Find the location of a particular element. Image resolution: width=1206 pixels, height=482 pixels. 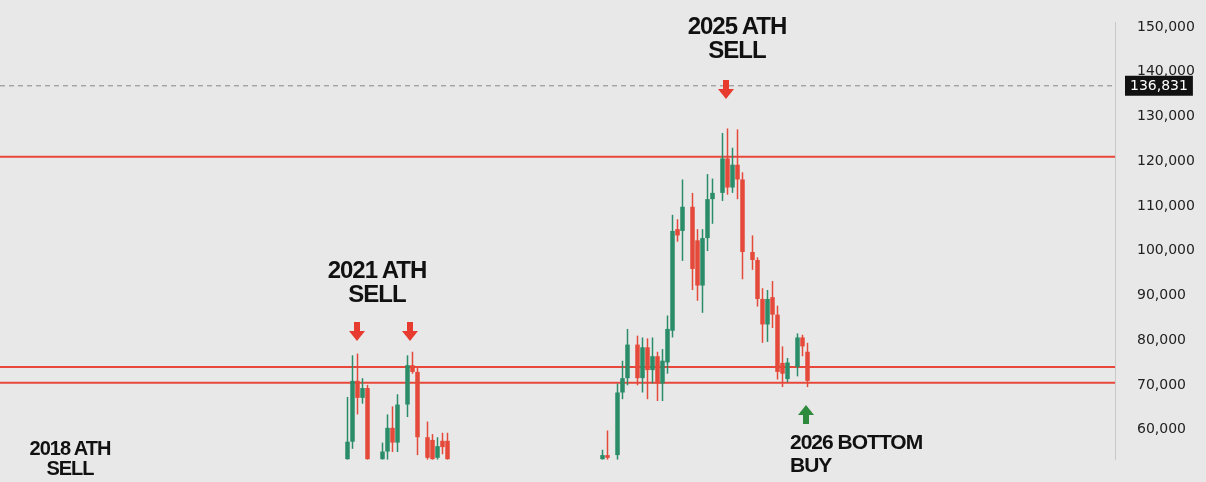

y-tick-label: 80,000 is located at coordinates (1161, 338).